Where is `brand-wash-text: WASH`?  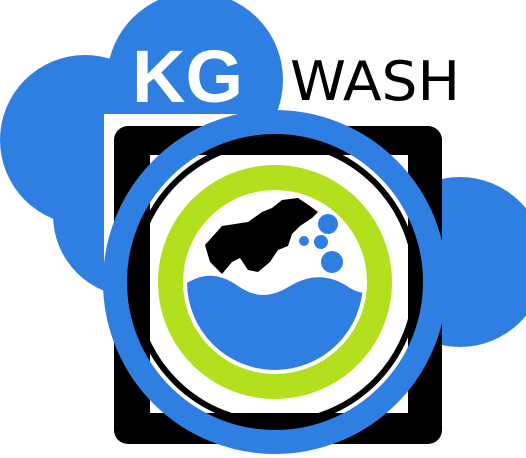 brand-wash-text: WASH is located at coordinates (375, 81).